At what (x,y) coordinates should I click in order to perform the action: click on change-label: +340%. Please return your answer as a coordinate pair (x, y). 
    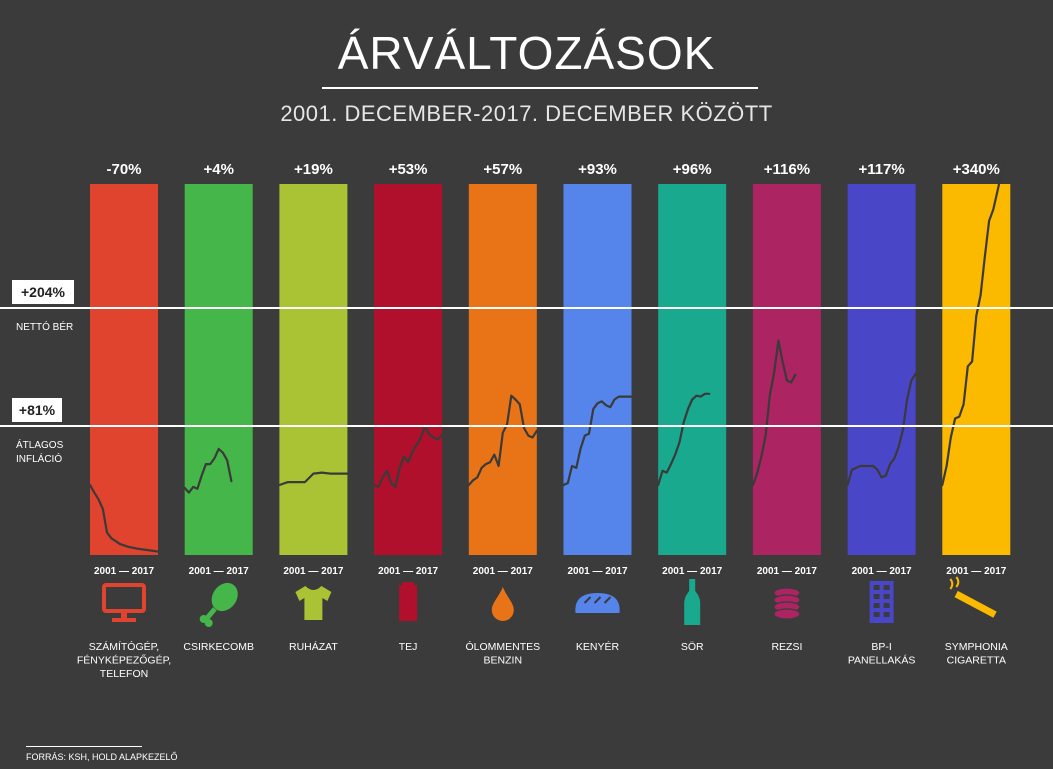
    Looking at the image, I should click on (976, 169).